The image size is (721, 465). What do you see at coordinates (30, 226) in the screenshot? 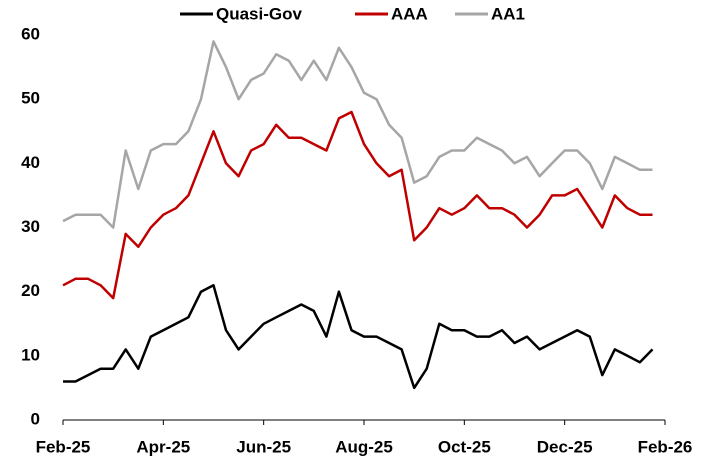
I see `y-tick-label: 30` at bounding box center [30, 226].